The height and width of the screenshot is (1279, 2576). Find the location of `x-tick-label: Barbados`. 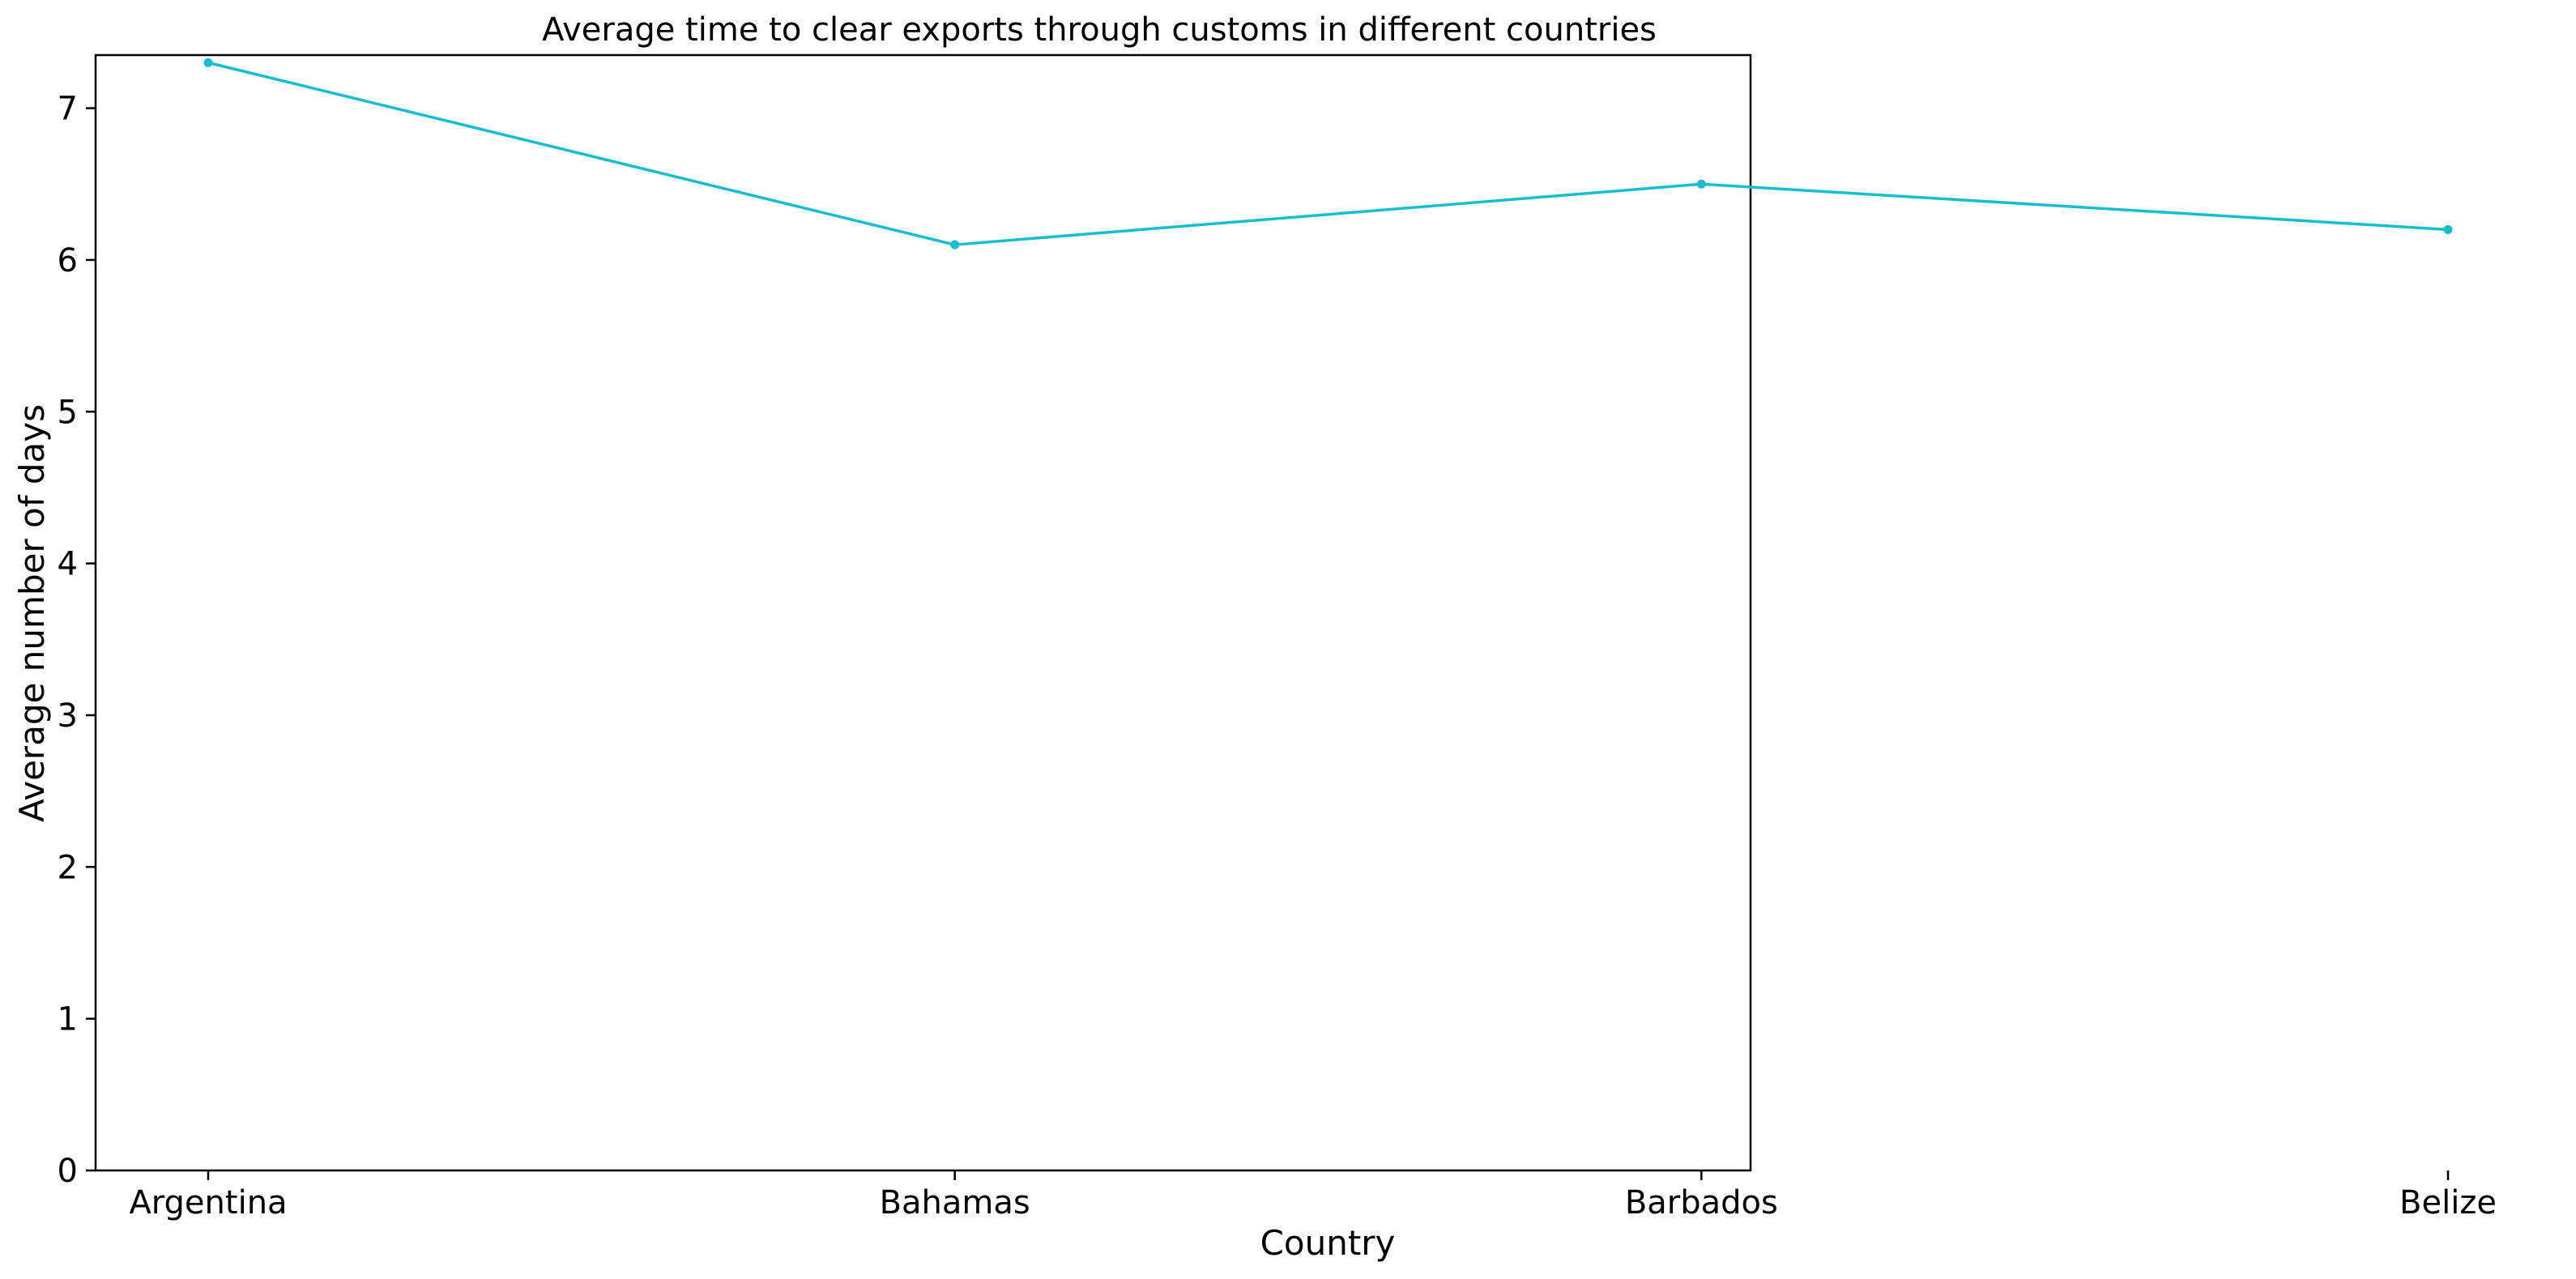

x-tick-label: Barbados is located at coordinates (1701, 1202).